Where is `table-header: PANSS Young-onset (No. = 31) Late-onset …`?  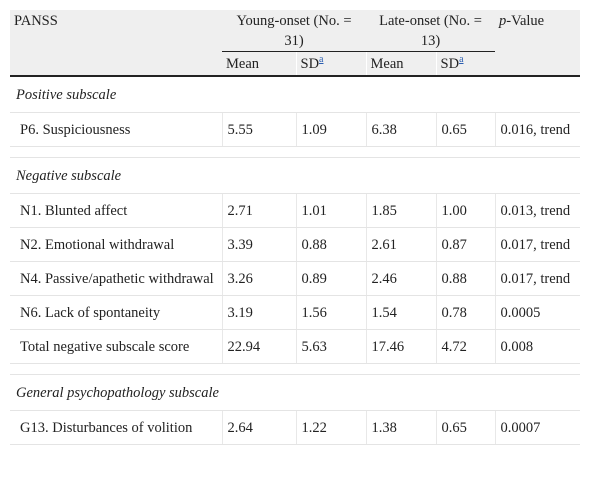 table-header: PANSS Young-onset (No. = 31) Late-onset … is located at coordinates (295, 43).